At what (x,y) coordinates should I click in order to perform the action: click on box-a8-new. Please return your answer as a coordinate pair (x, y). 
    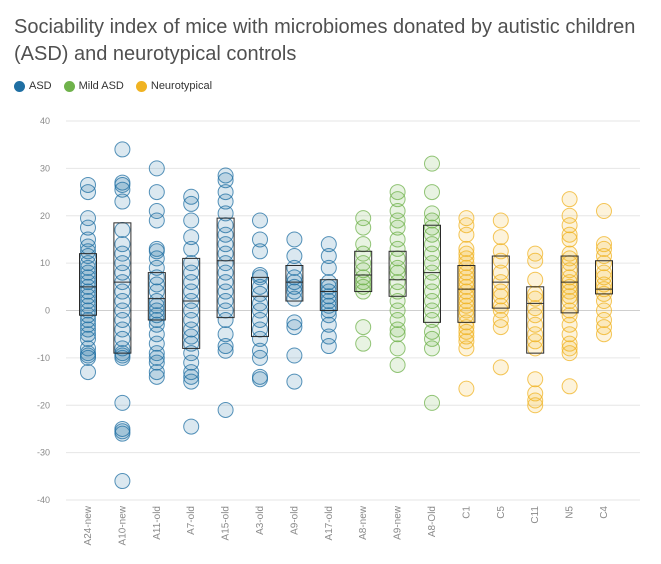
    Looking at the image, I should click on (363, 271).